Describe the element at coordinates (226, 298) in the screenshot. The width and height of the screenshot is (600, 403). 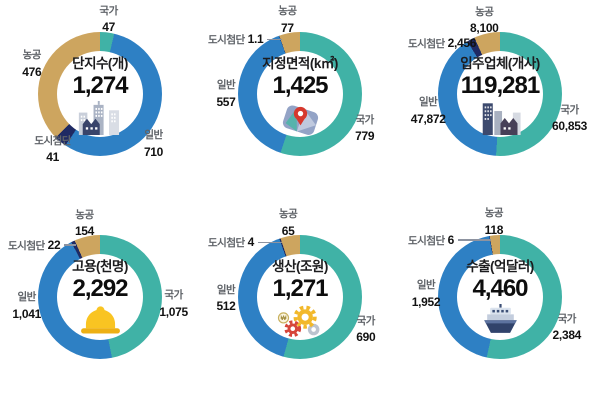
I see `segment-label-general: 일반 512` at that location.